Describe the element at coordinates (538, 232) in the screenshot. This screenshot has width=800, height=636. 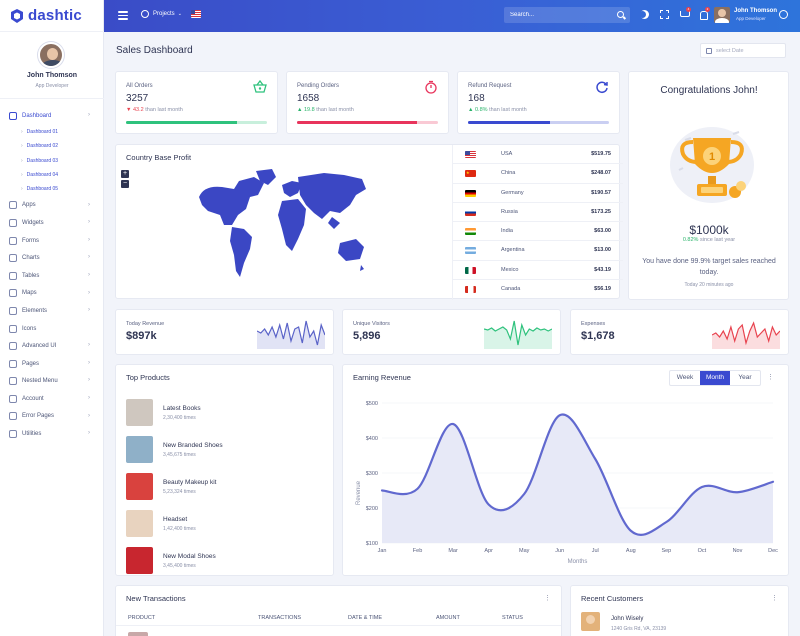
I see `country-row: India $63.00` at that location.